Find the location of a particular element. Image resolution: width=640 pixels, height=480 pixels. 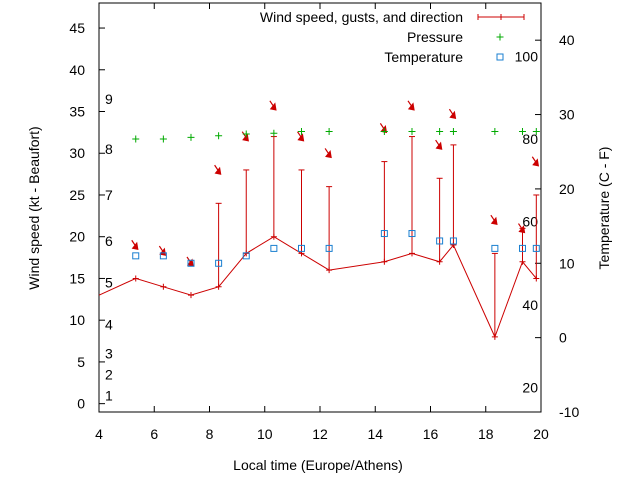

y-right-tick-label-40: 40 is located at coordinates (567, 40).